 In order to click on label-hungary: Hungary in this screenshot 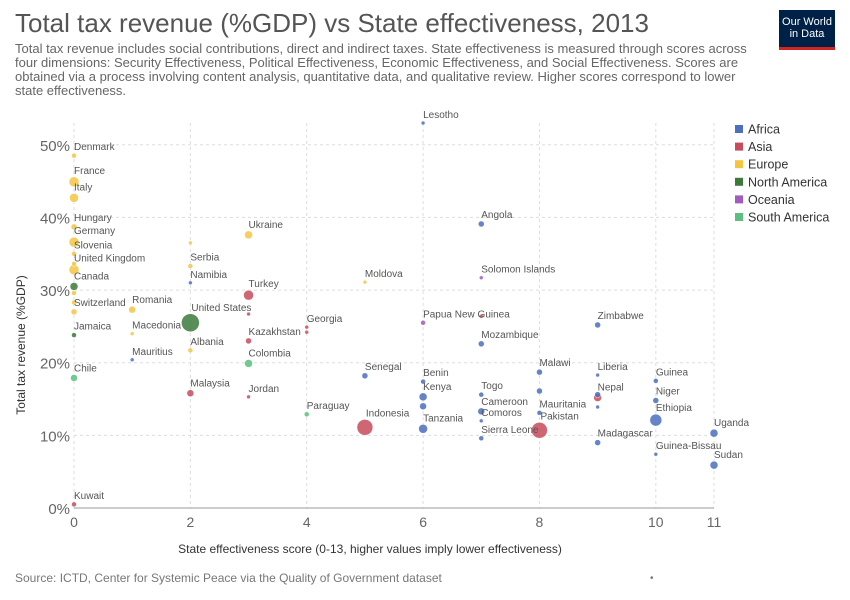, I will do `click(93, 218)`.